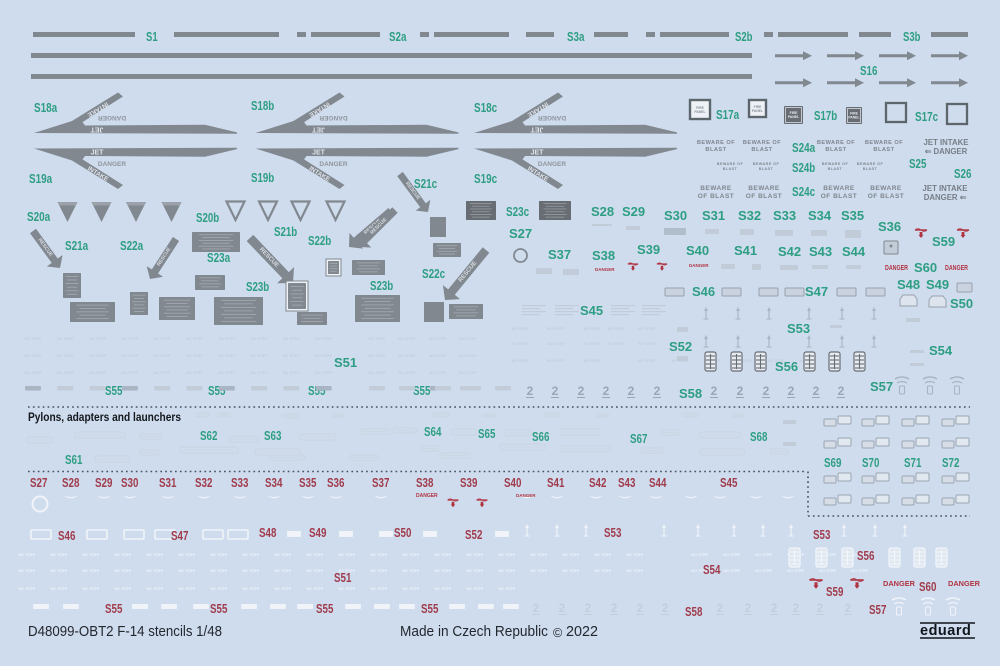 The image size is (1000, 666). What do you see at coordinates (485, 179) in the screenshot?
I see `svg-text: S19c` at bounding box center [485, 179].